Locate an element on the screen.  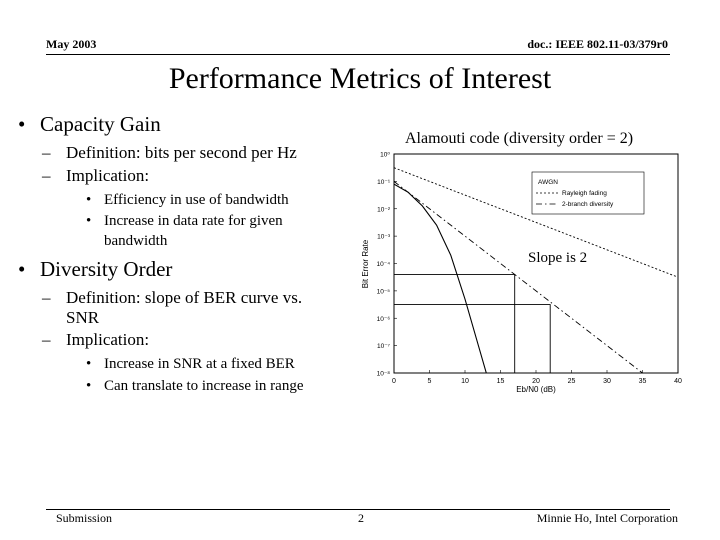
subsub-bullet-efficiency: • Efficiency in use of bandwidth is located at coordinates (187, 200).